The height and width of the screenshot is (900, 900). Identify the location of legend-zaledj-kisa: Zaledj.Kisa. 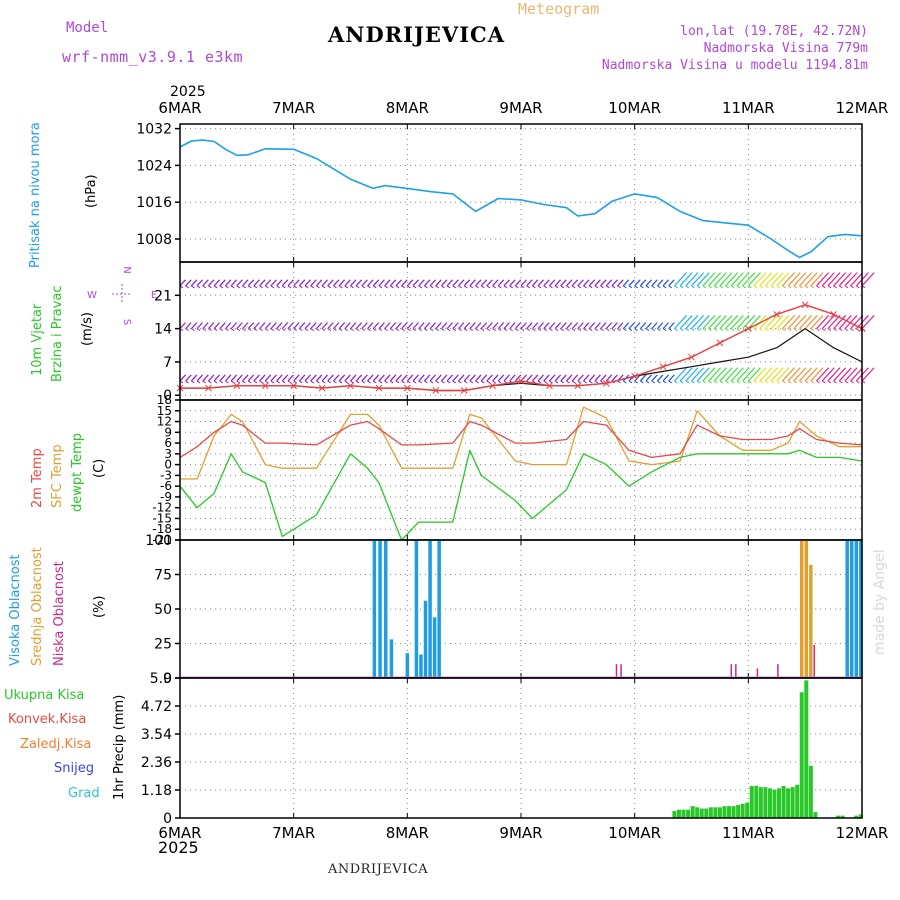
(56, 744).